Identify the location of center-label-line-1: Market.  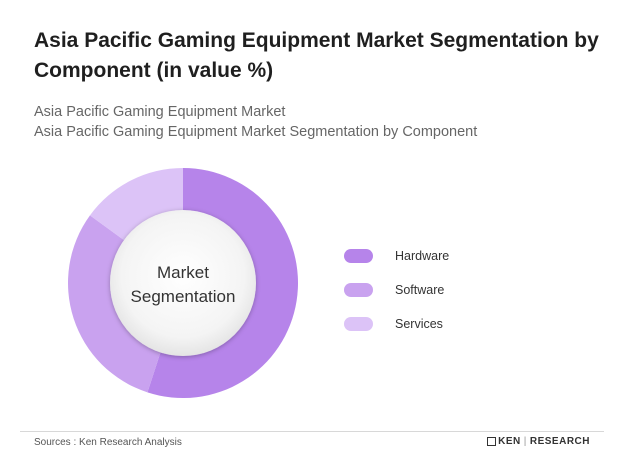
(183, 272).